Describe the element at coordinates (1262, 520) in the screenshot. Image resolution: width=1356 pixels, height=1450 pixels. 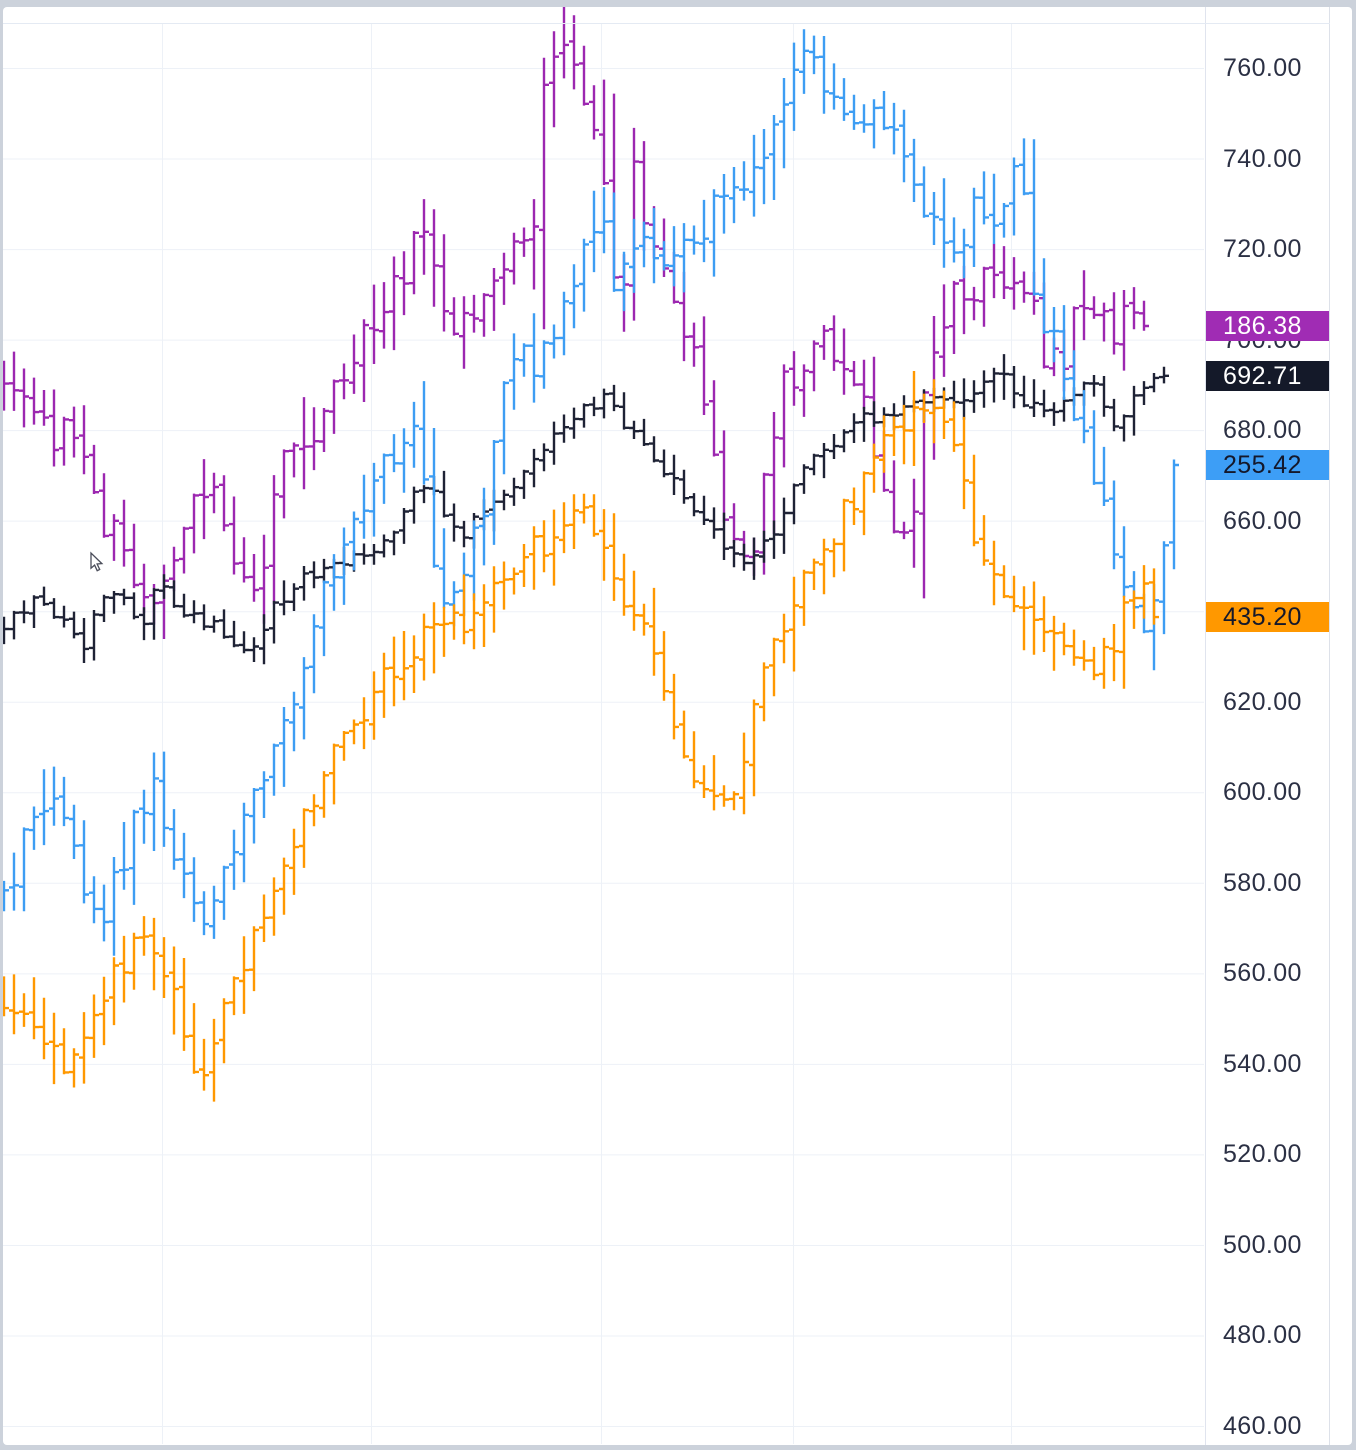
I see `price-axis-label: 660.00` at that location.